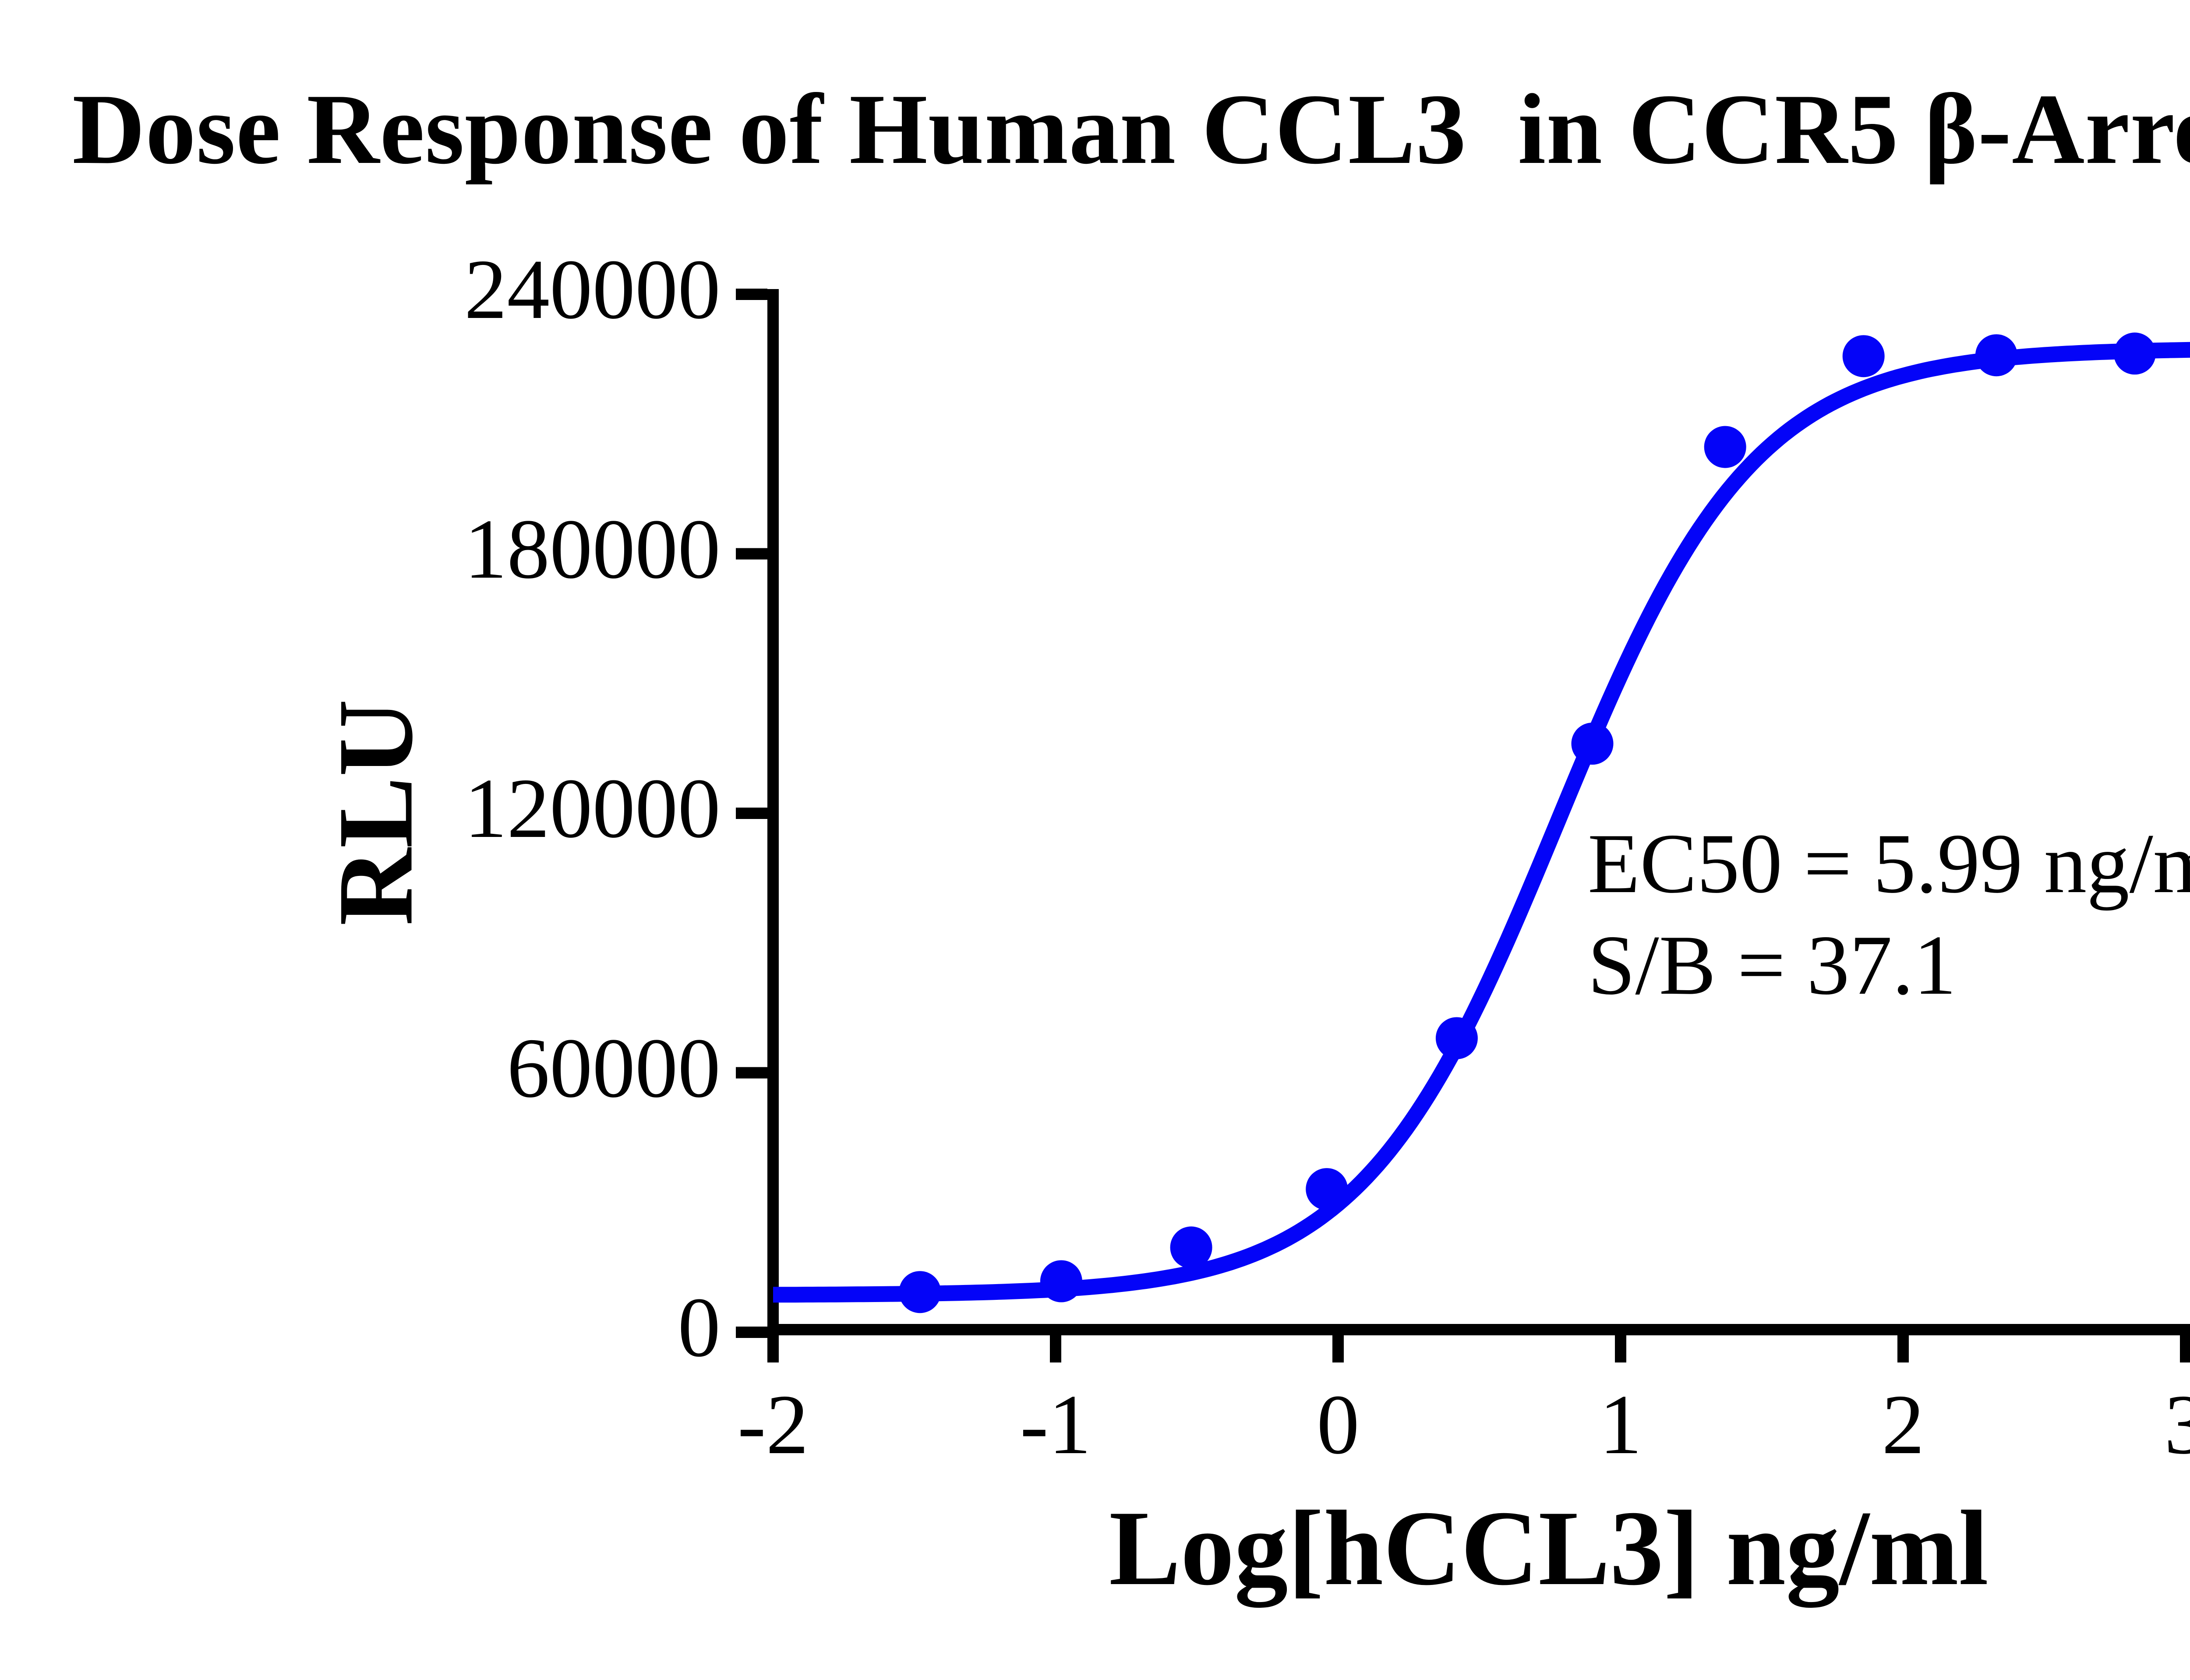 This screenshot has width=2190, height=1680. I want to click on y-tick-label: 180000, so click(593, 548).